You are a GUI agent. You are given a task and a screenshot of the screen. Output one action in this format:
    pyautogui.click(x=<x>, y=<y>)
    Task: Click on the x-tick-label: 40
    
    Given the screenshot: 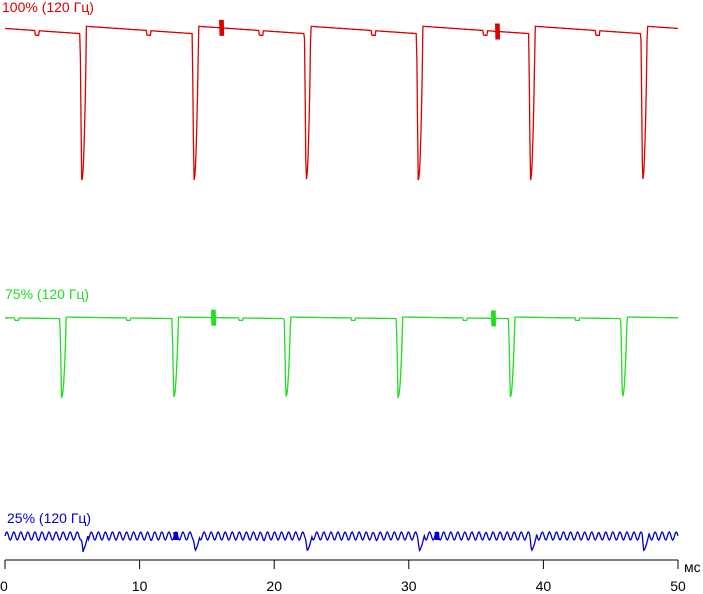 What is the action you would take?
    pyautogui.click(x=544, y=586)
    